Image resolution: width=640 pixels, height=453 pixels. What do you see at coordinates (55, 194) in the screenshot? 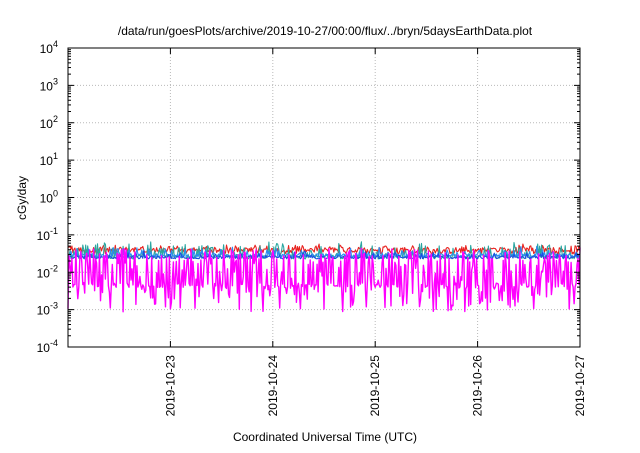
I see `y-tick-exponent: 0` at bounding box center [55, 194].